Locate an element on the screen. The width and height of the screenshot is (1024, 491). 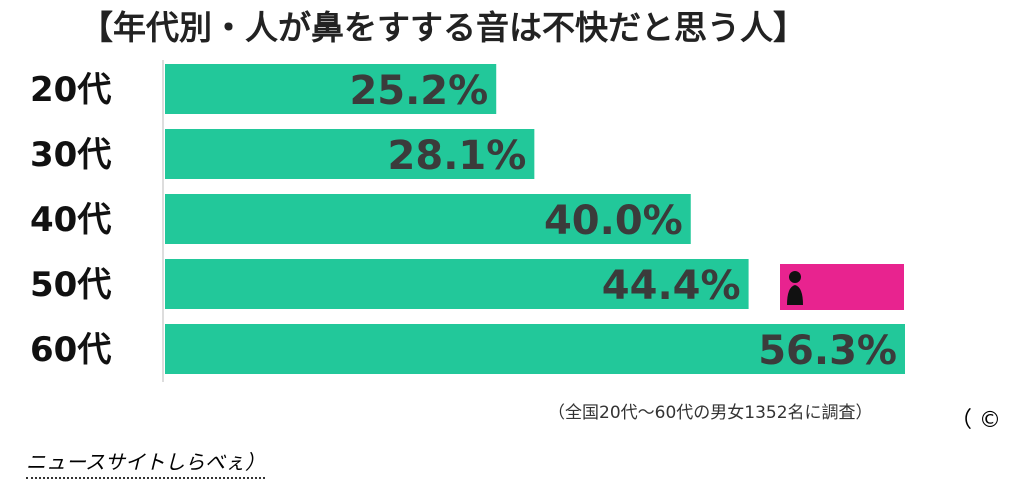
source-link: ニュースサイトしらべぇ） is located at coordinates (145, 462).